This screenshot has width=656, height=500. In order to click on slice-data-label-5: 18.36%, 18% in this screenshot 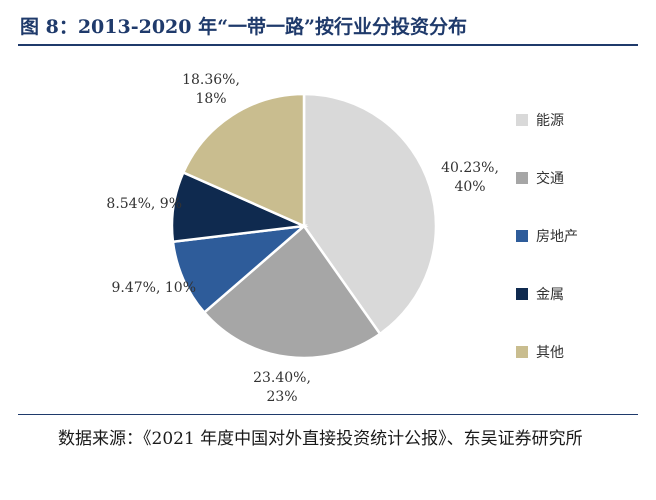, I will do `click(211, 89)`.